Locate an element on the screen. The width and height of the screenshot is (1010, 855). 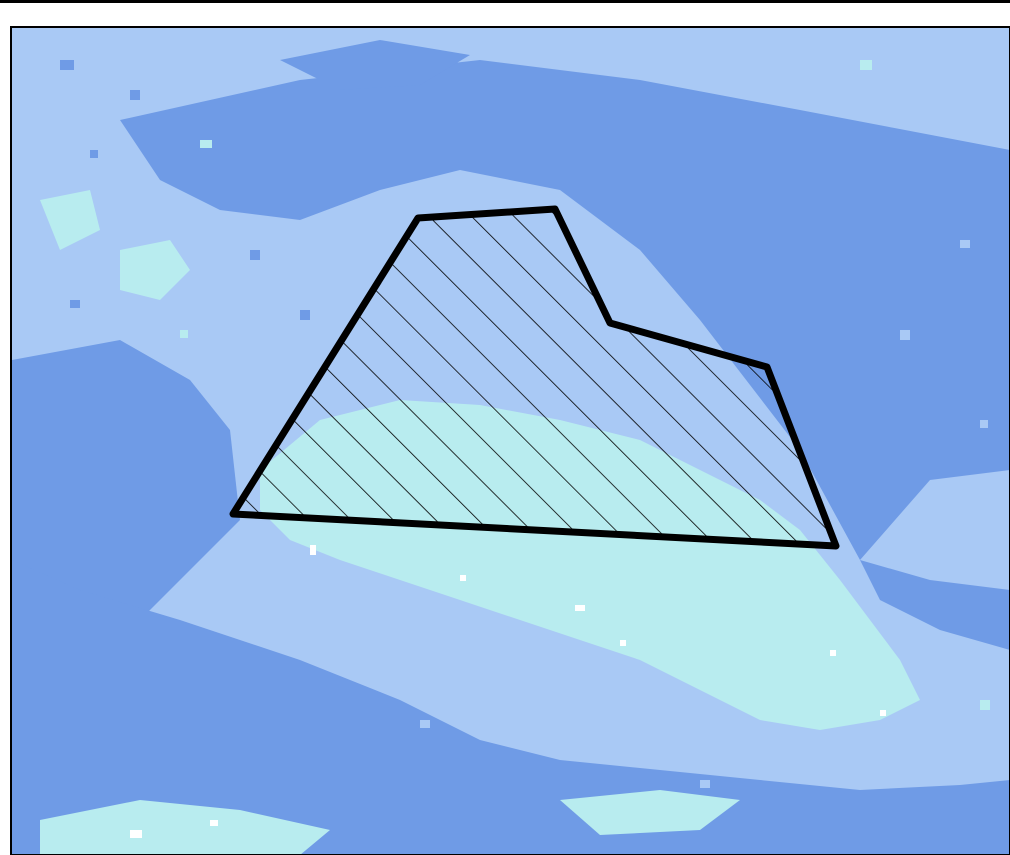
top-border-line is located at coordinates (505, 1).